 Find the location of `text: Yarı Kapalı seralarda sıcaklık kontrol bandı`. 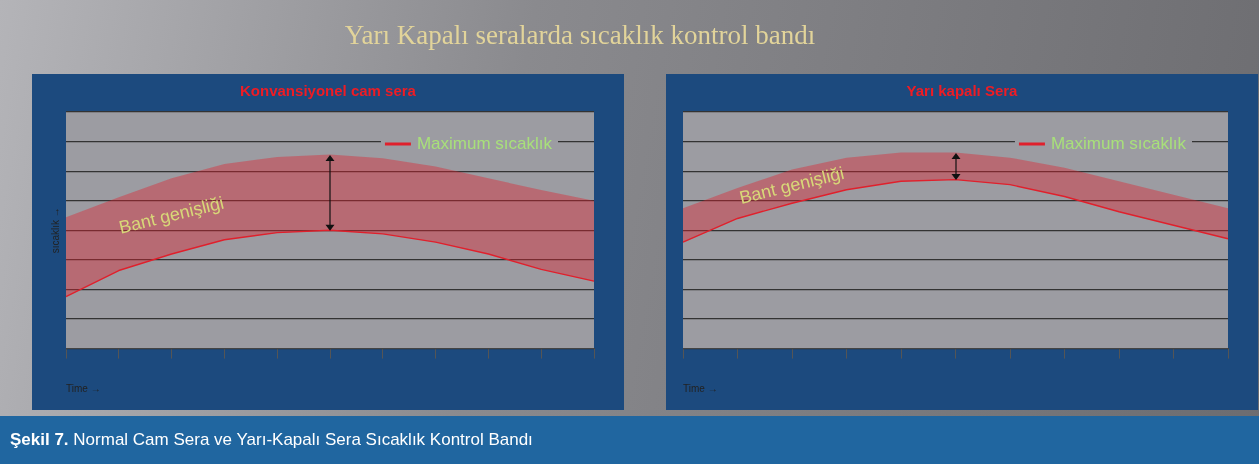

text: Yarı Kapalı seralarda sıcaklık kontrol bandı is located at coordinates (580, 35).